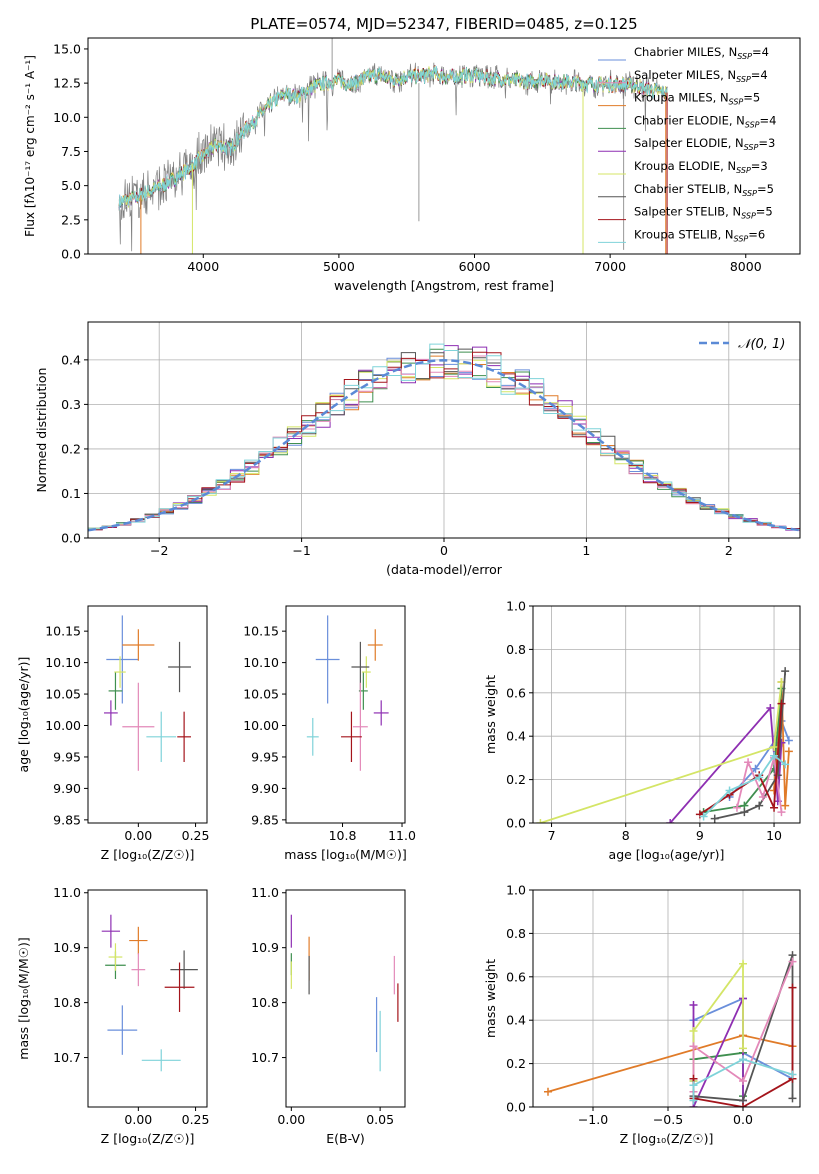 The width and height of the screenshot is (819, 1174). I want to click on y-tick-label: 2.5, so click(71, 219).